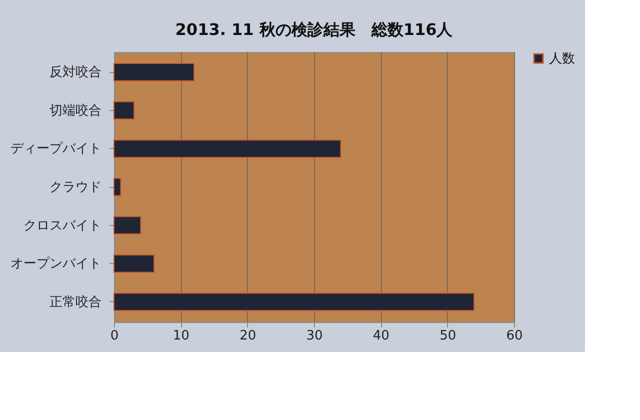 The height and width of the screenshot is (420, 640). What do you see at coordinates (448, 336) in the screenshot?
I see `x-tick-label: 50` at bounding box center [448, 336].